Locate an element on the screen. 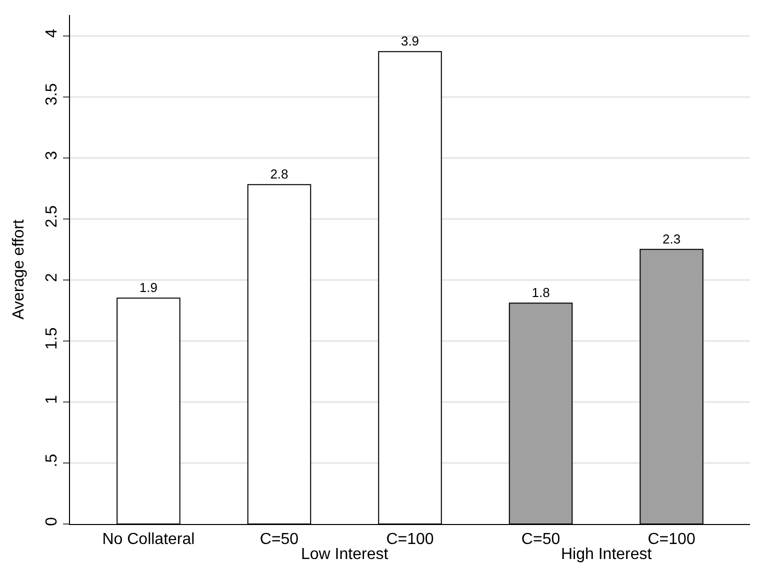 This screenshot has width=765, height=579. y-tick-label: 3.5 is located at coordinates (52, 94).